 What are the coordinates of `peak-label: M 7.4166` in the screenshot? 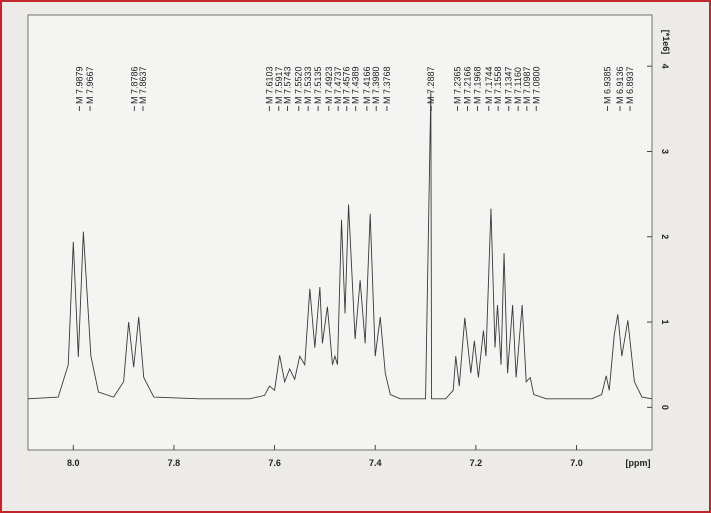 It's located at (367, 85).